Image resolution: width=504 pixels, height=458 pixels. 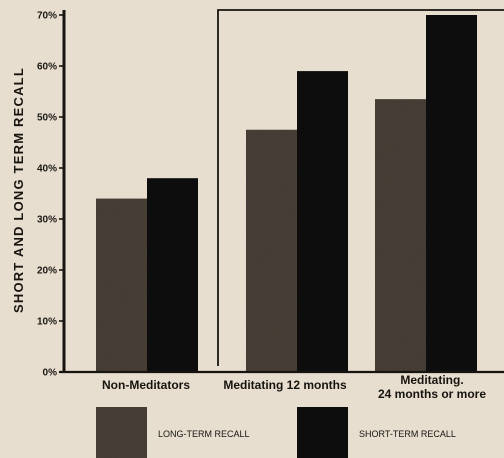 What do you see at coordinates (285, 385) in the screenshot?
I see `x-category-label: Meditating 12 months` at bounding box center [285, 385].